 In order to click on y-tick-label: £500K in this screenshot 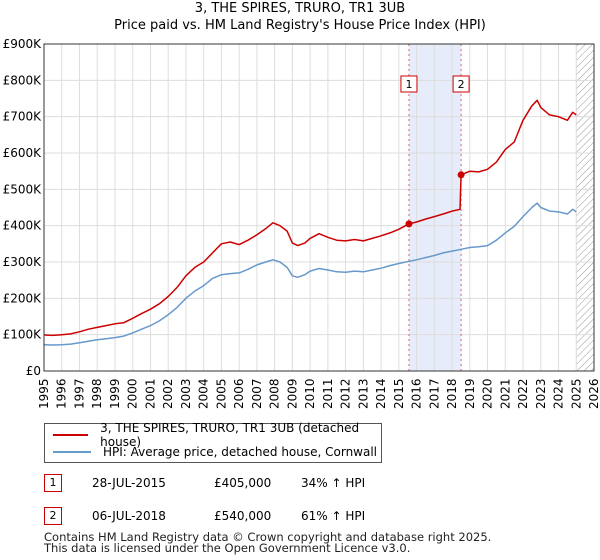, I will do `click(23, 189)`.